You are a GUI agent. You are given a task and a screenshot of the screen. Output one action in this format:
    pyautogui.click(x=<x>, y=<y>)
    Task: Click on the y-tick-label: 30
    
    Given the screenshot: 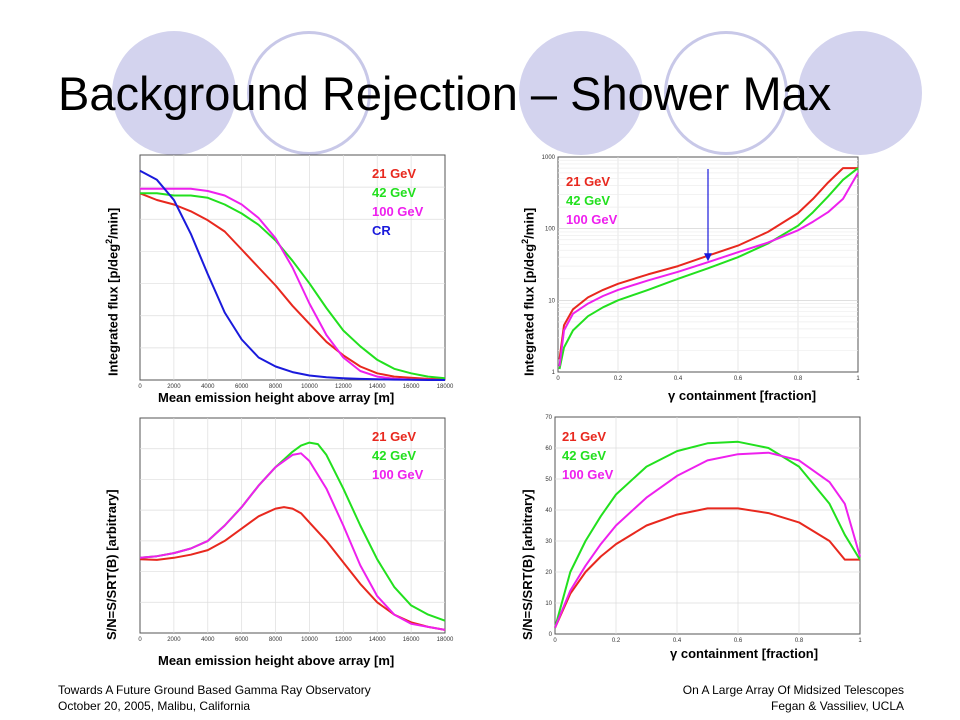 What is the action you would take?
    pyautogui.click(x=548, y=542)
    